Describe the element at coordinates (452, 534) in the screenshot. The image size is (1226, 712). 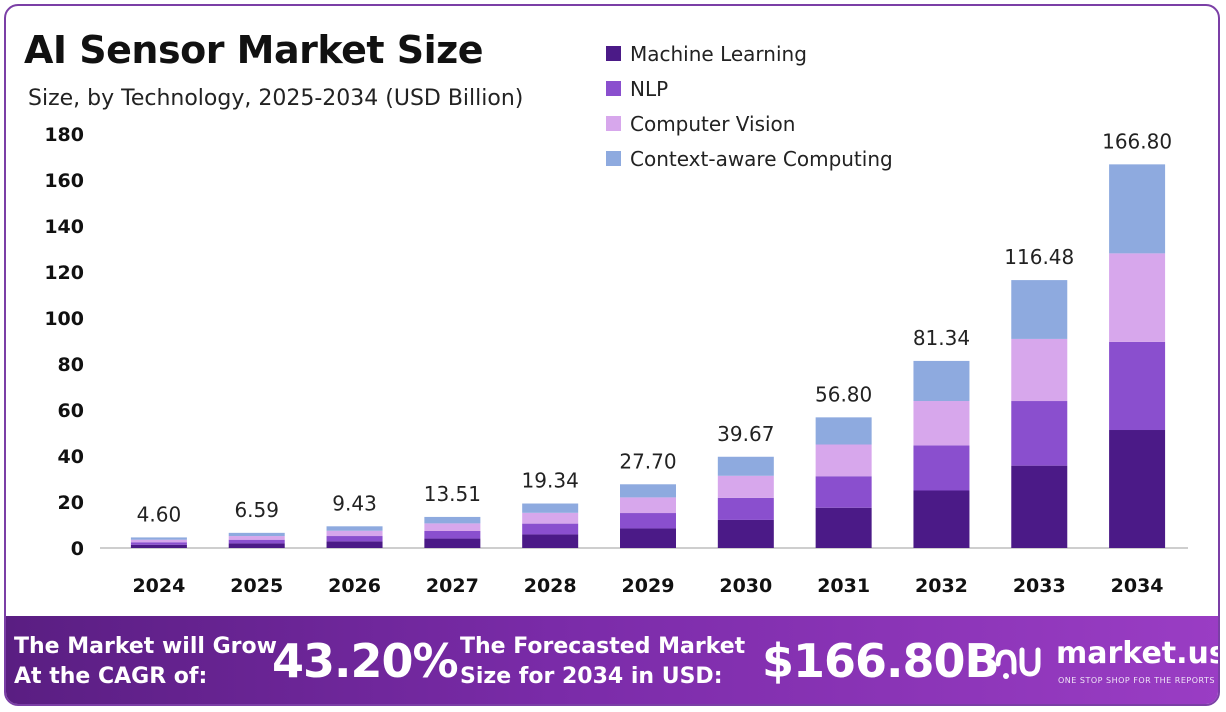
I see `bar-segment-nlp-2027` at that location.